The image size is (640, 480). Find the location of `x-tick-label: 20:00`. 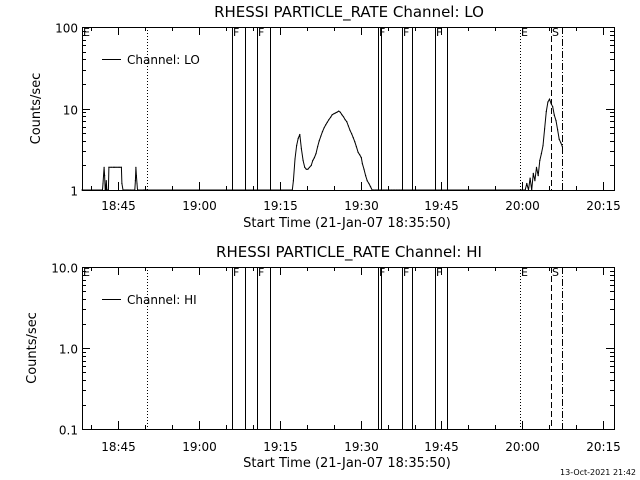

x-tick-label: 20:00 is located at coordinates (522, 206).